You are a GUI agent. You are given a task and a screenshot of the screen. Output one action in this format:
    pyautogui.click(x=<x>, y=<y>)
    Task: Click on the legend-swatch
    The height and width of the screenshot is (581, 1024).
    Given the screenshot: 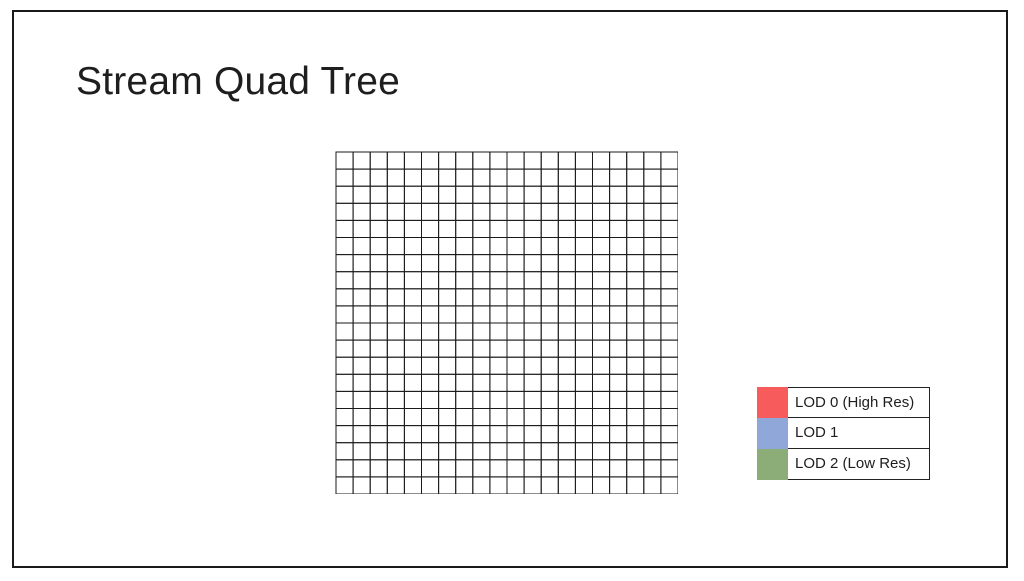 What is the action you would take?
    pyautogui.click(x=772, y=402)
    